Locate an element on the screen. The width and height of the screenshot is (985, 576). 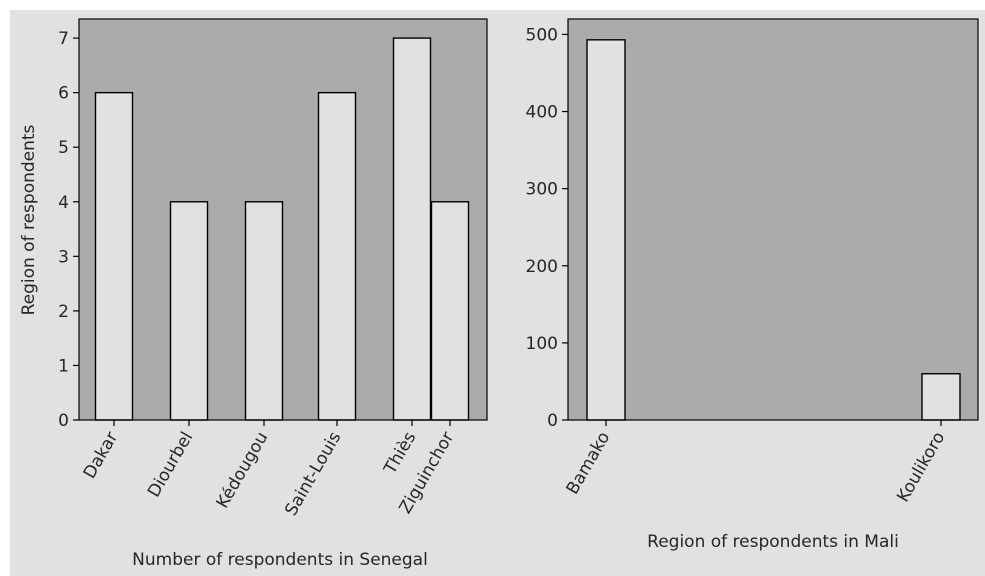
mali-bar-bamako is located at coordinates (606, 230).